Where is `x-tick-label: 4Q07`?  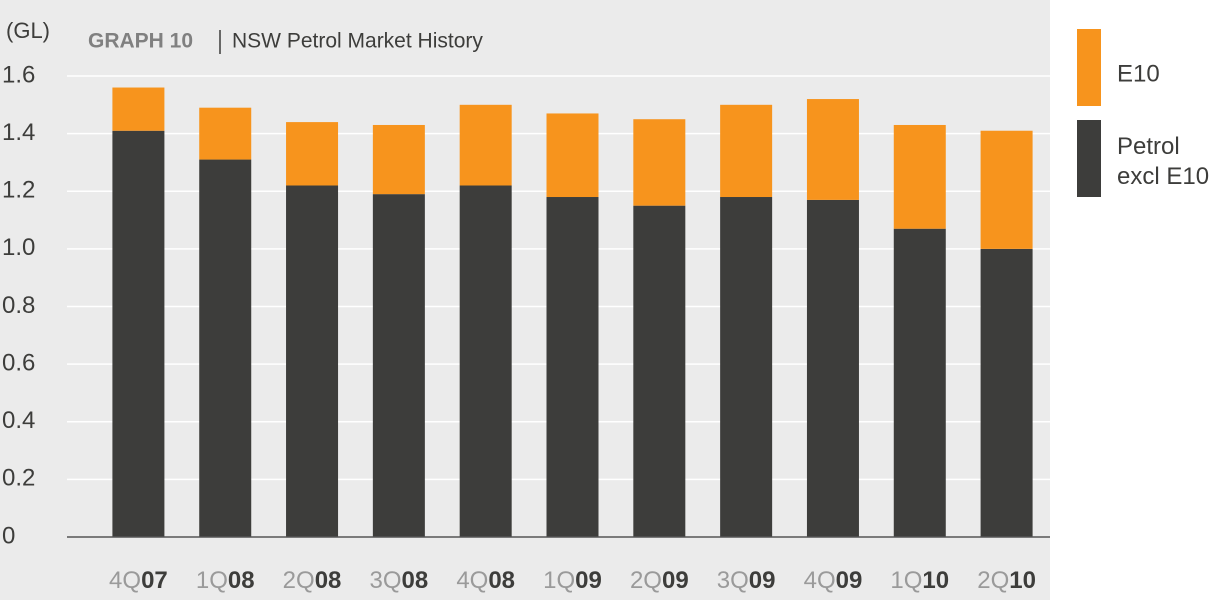
x-tick-label: 4Q07 is located at coordinates (138, 580).